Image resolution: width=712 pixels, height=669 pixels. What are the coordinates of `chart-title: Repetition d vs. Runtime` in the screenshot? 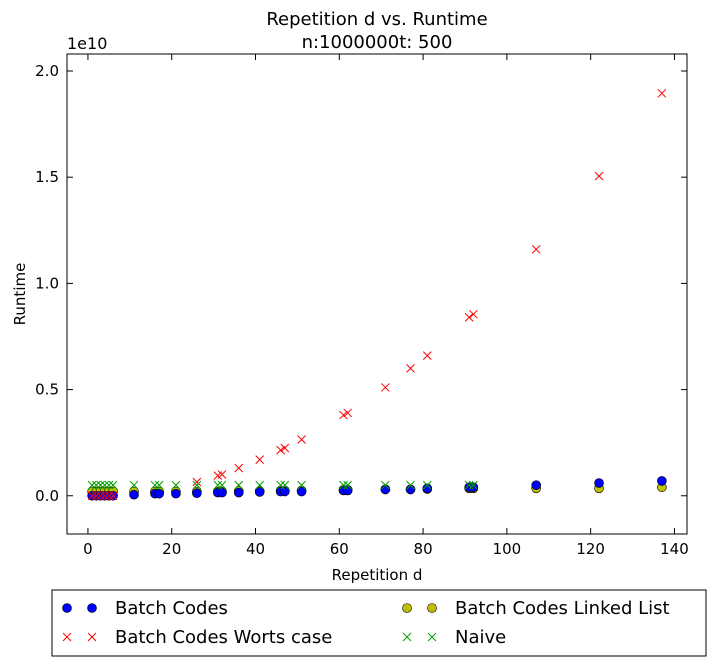 It's located at (376, 19).